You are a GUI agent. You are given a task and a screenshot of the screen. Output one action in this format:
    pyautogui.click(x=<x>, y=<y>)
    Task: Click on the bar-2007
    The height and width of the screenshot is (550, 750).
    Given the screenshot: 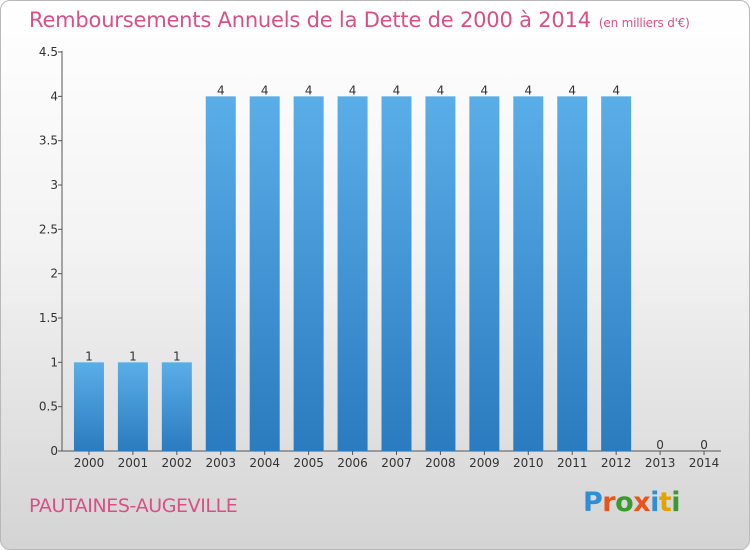 What is the action you would take?
    pyautogui.click(x=396, y=273)
    